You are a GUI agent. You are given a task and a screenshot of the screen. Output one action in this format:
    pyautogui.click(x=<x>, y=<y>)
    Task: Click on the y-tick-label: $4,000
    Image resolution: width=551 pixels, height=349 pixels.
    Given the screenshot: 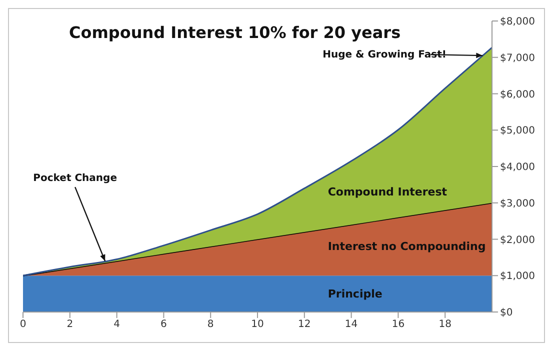 What is the action you would take?
    pyautogui.click(x=517, y=168)
    